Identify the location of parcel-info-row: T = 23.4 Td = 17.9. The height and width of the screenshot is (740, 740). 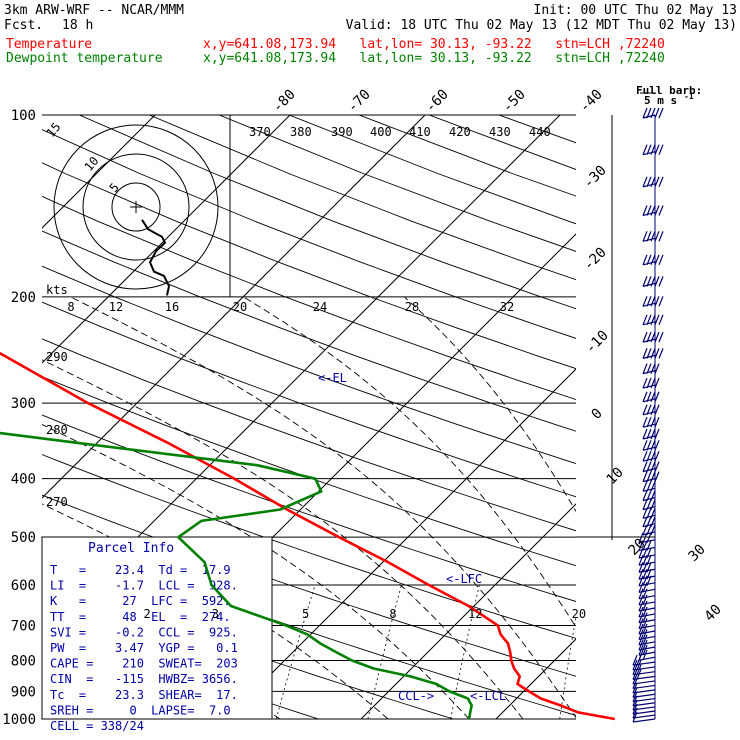
(140, 570).